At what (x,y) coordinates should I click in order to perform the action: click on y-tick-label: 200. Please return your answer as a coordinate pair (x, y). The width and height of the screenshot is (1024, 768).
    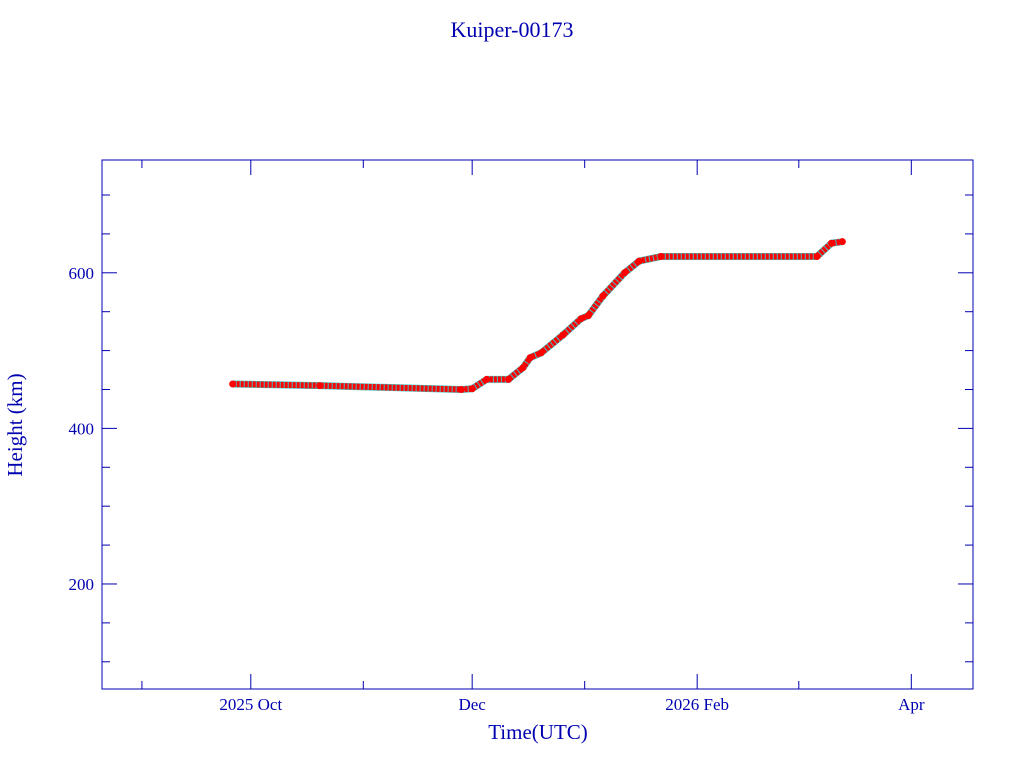
    Looking at the image, I should click on (82, 584).